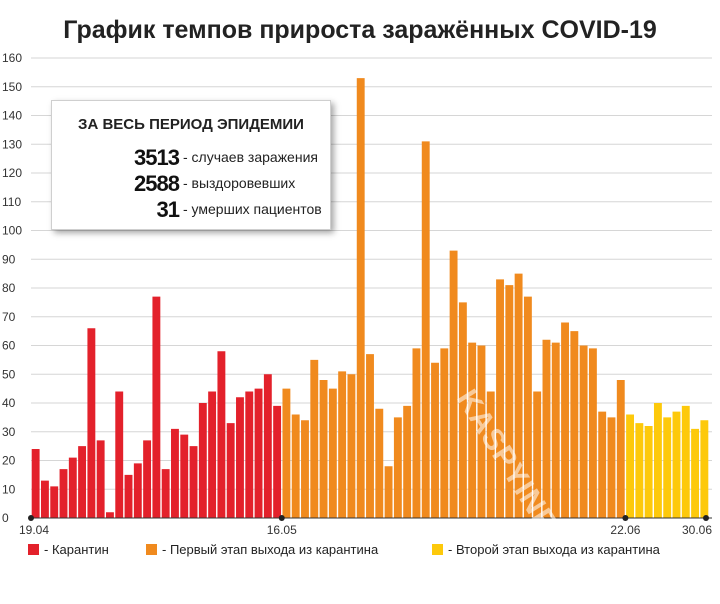 The height and width of the screenshot is (604, 720). What do you see at coordinates (12, 87) in the screenshot?
I see `y-tick-label: 150` at bounding box center [12, 87].